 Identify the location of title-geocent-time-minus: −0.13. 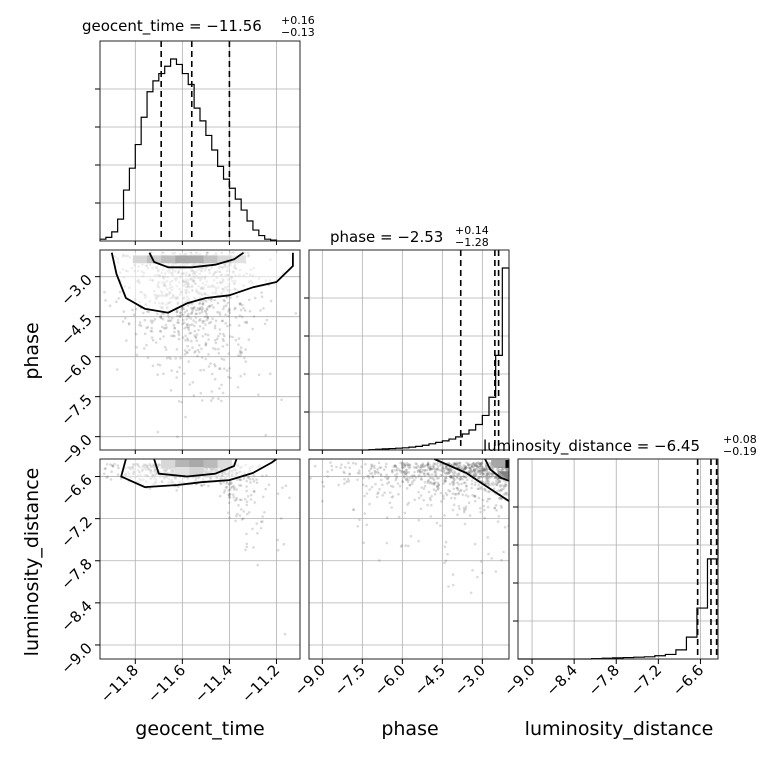
(298, 32).